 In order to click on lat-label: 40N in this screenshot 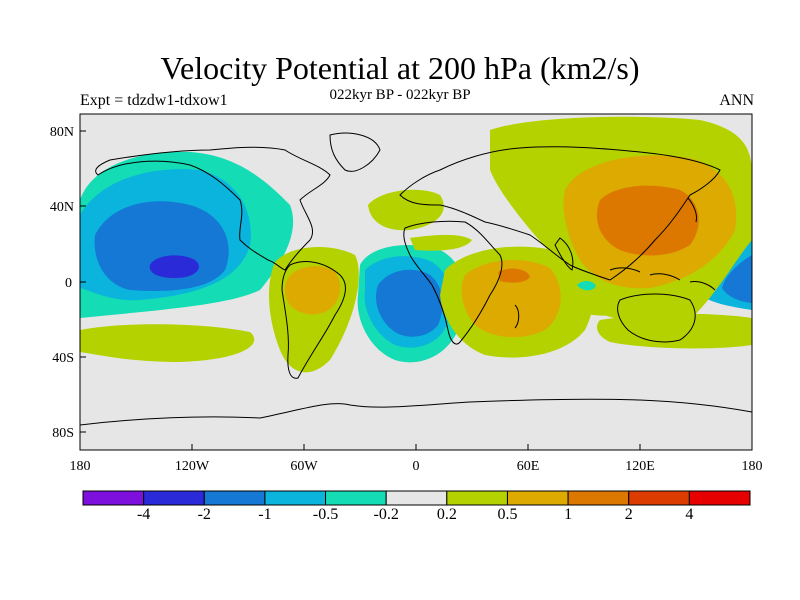, I will do `click(62, 207)`.